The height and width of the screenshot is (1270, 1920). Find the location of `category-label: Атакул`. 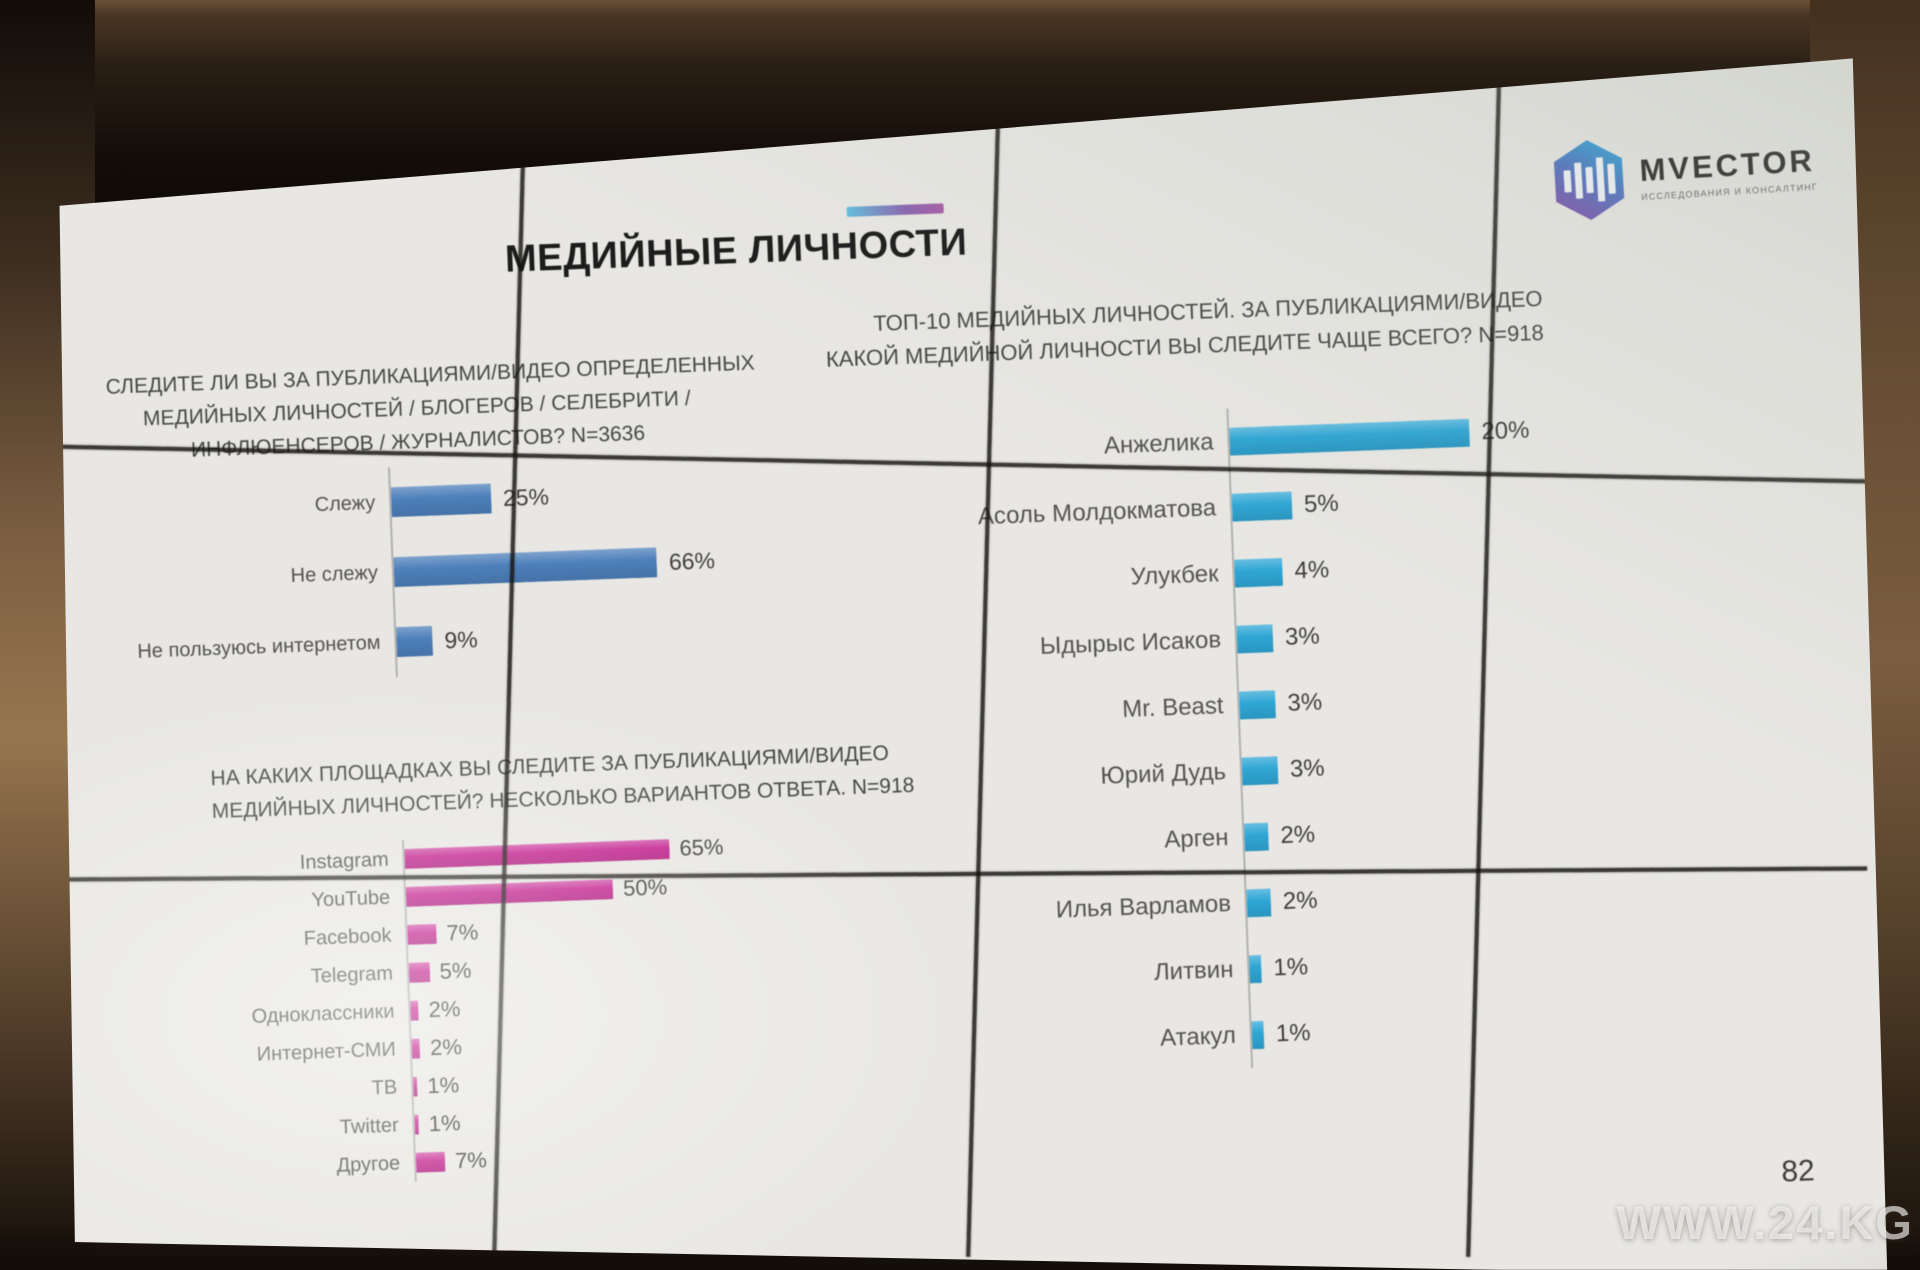

category-label: Атакул is located at coordinates (1198, 1036).